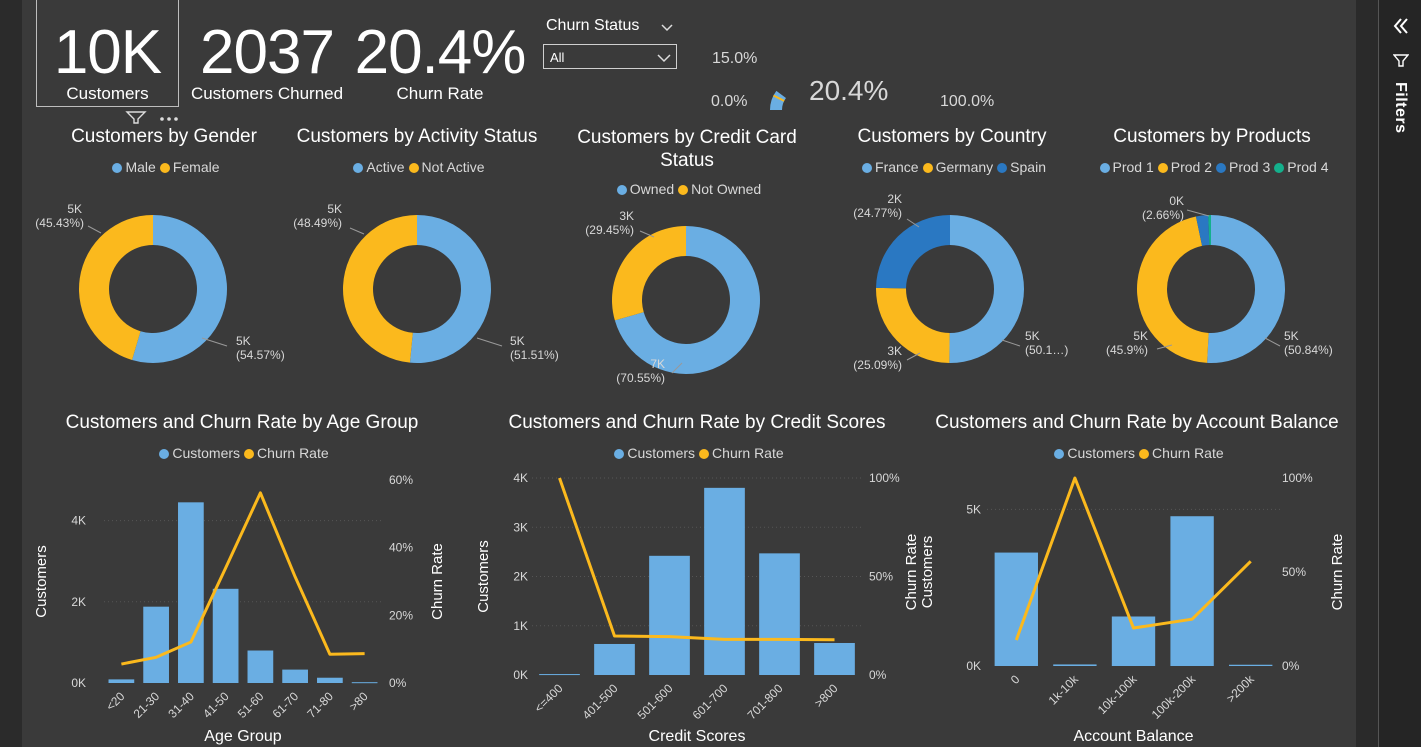 This screenshot has width=1421, height=747. Describe the element at coordinates (107, 53) in the screenshot. I see `customers-card: 10K Customers` at that location.